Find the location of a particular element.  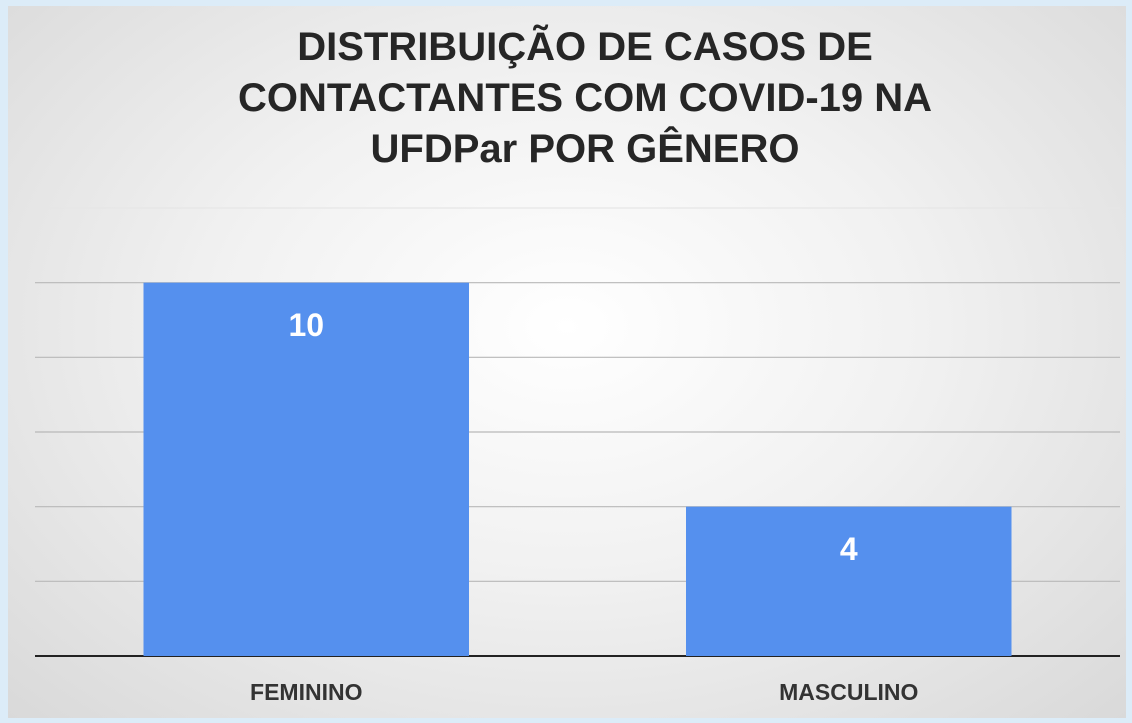

x-tick-label: FEMININO is located at coordinates (306, 692).